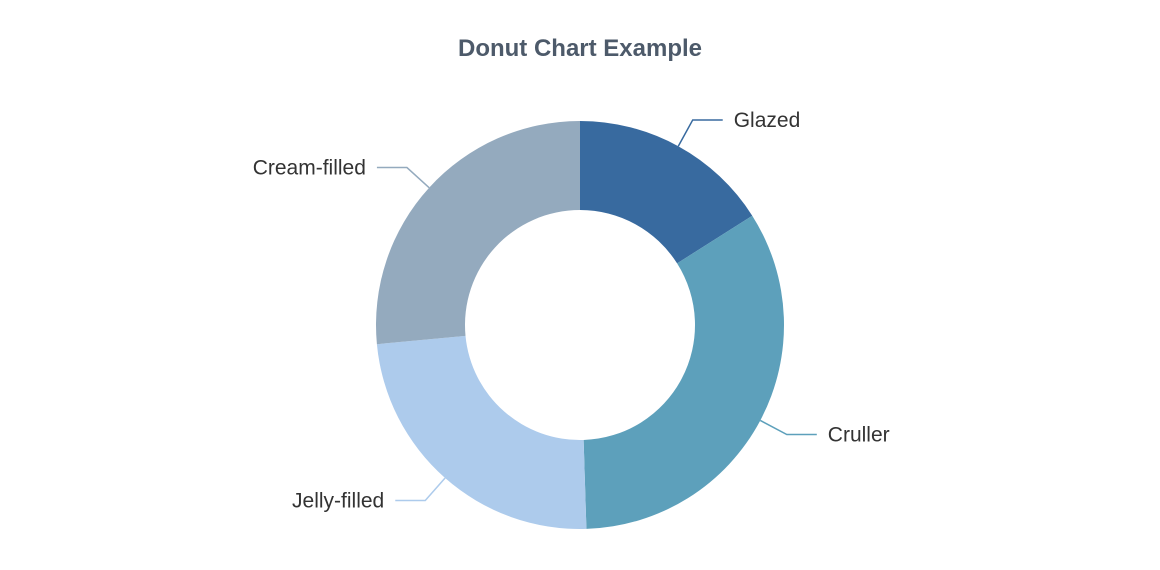 The width and height of the screenshot is (1160, 570). Describe the element at coordinates (478, 233) in the screenshot. I see `slice-cream-filled` at that location.